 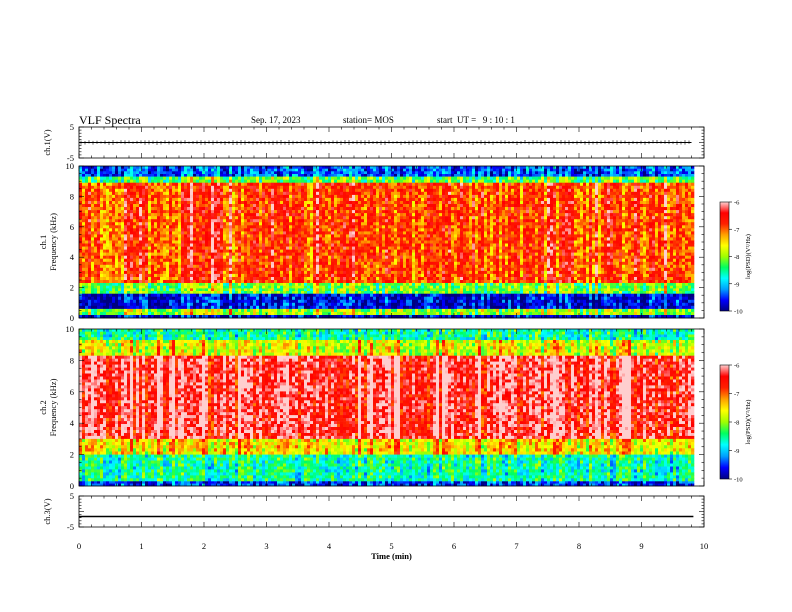 What do you see at coordinates (476, 120) in the screenshot?
I see `start-time-label: start UT = 9 : 10 : 1` at bounding box center [476, 120].